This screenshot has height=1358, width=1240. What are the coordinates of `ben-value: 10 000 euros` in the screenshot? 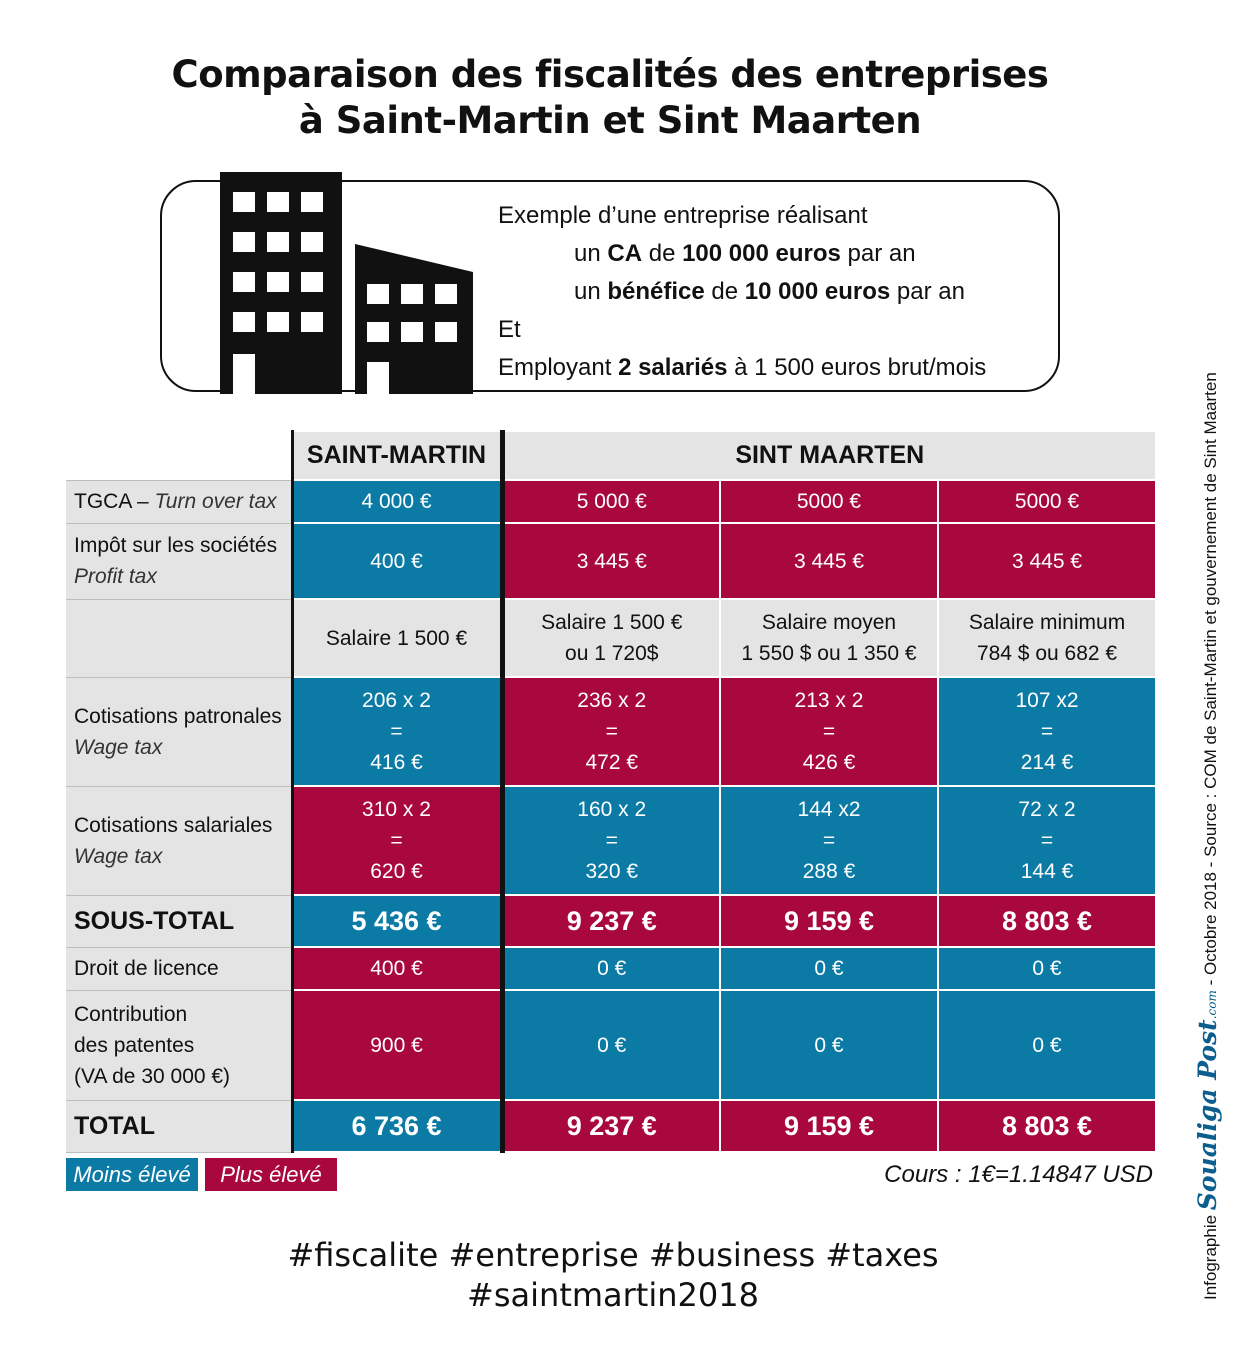 It's located at (817, 291).